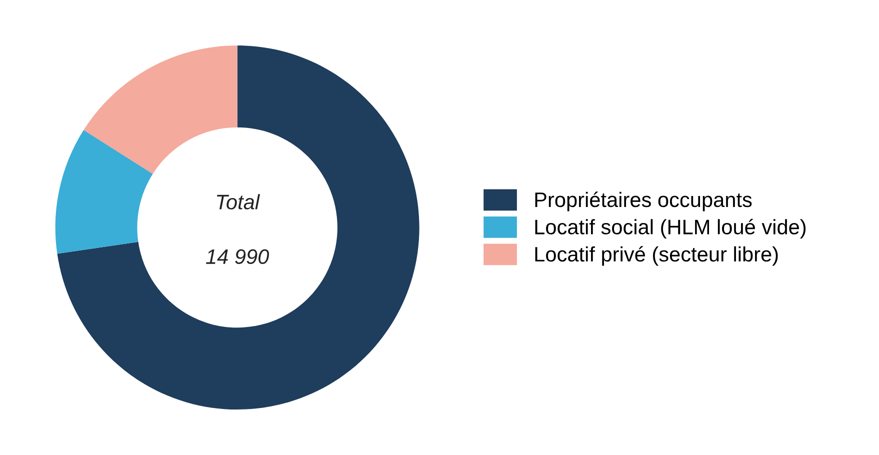 The height and width of the screenshot is (455, 879). Describe the element at coordinates (643, 202) in the screenshot. I see `legend-label: Propriétaires occupants` at that location.